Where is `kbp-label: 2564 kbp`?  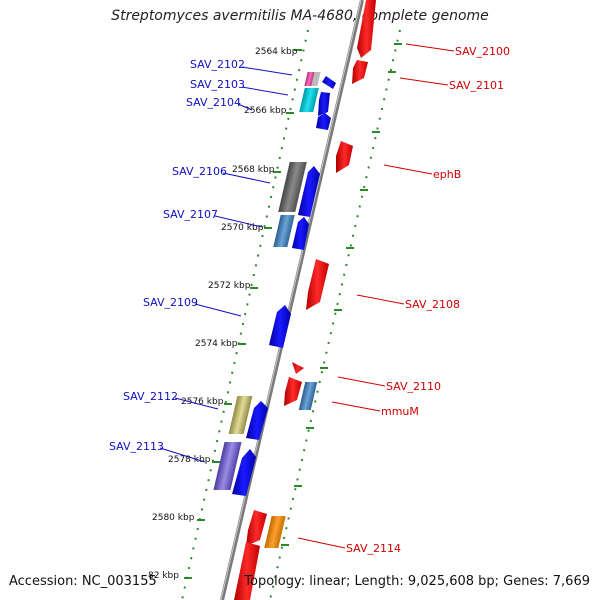 kbp-label: 2564 kbp is located at coordinates (276, 52).